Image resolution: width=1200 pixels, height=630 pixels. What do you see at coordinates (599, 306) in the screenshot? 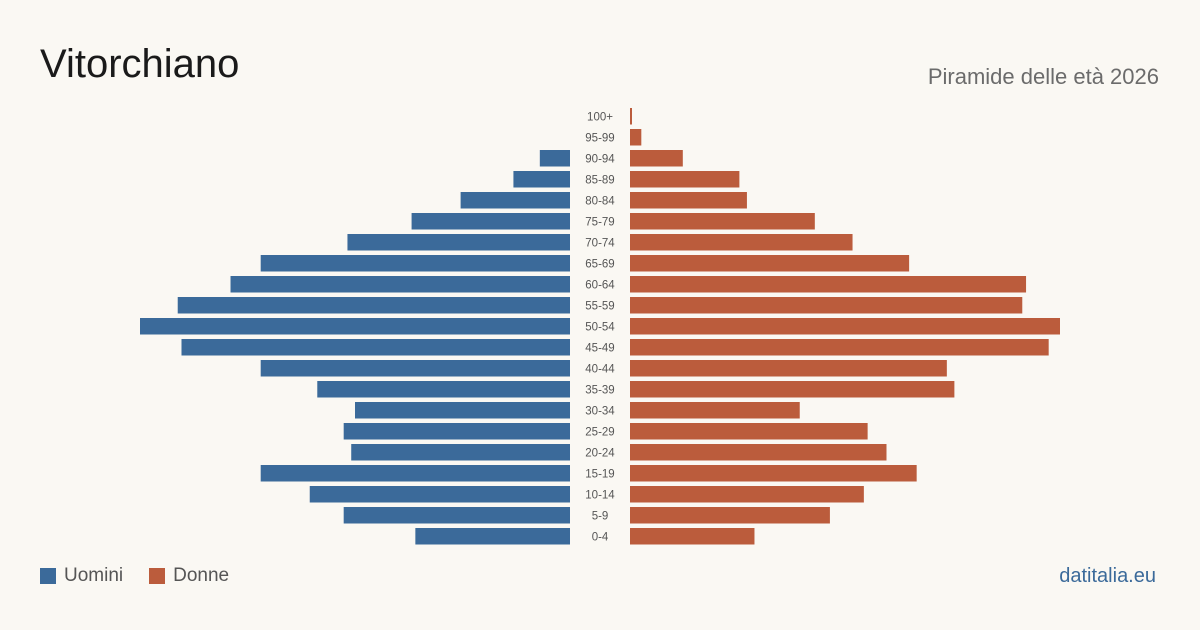
I see `age-label-55-59: 55-59` at bounding box center [599, 306].